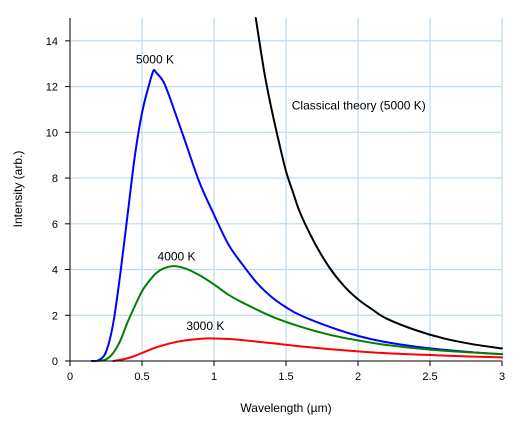 This screenshot has width=525, height=428. Describe the element at coordinates (18, 189) in the screenshot. I see `y-axis-title: Intensity (arb.)` at that location.